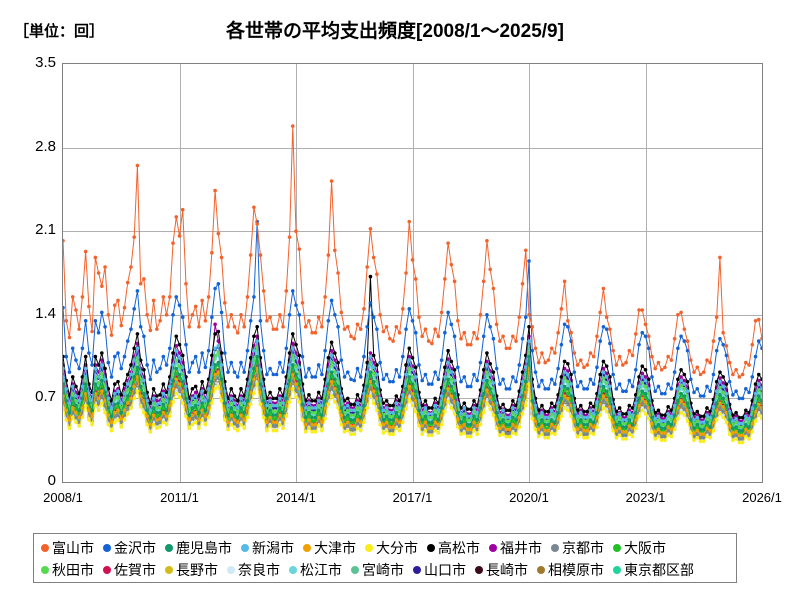  What do you see at coordinates (67, 548) in the screenshot?
I see `legend-item: 富山市` at bounding box center [67, 548].